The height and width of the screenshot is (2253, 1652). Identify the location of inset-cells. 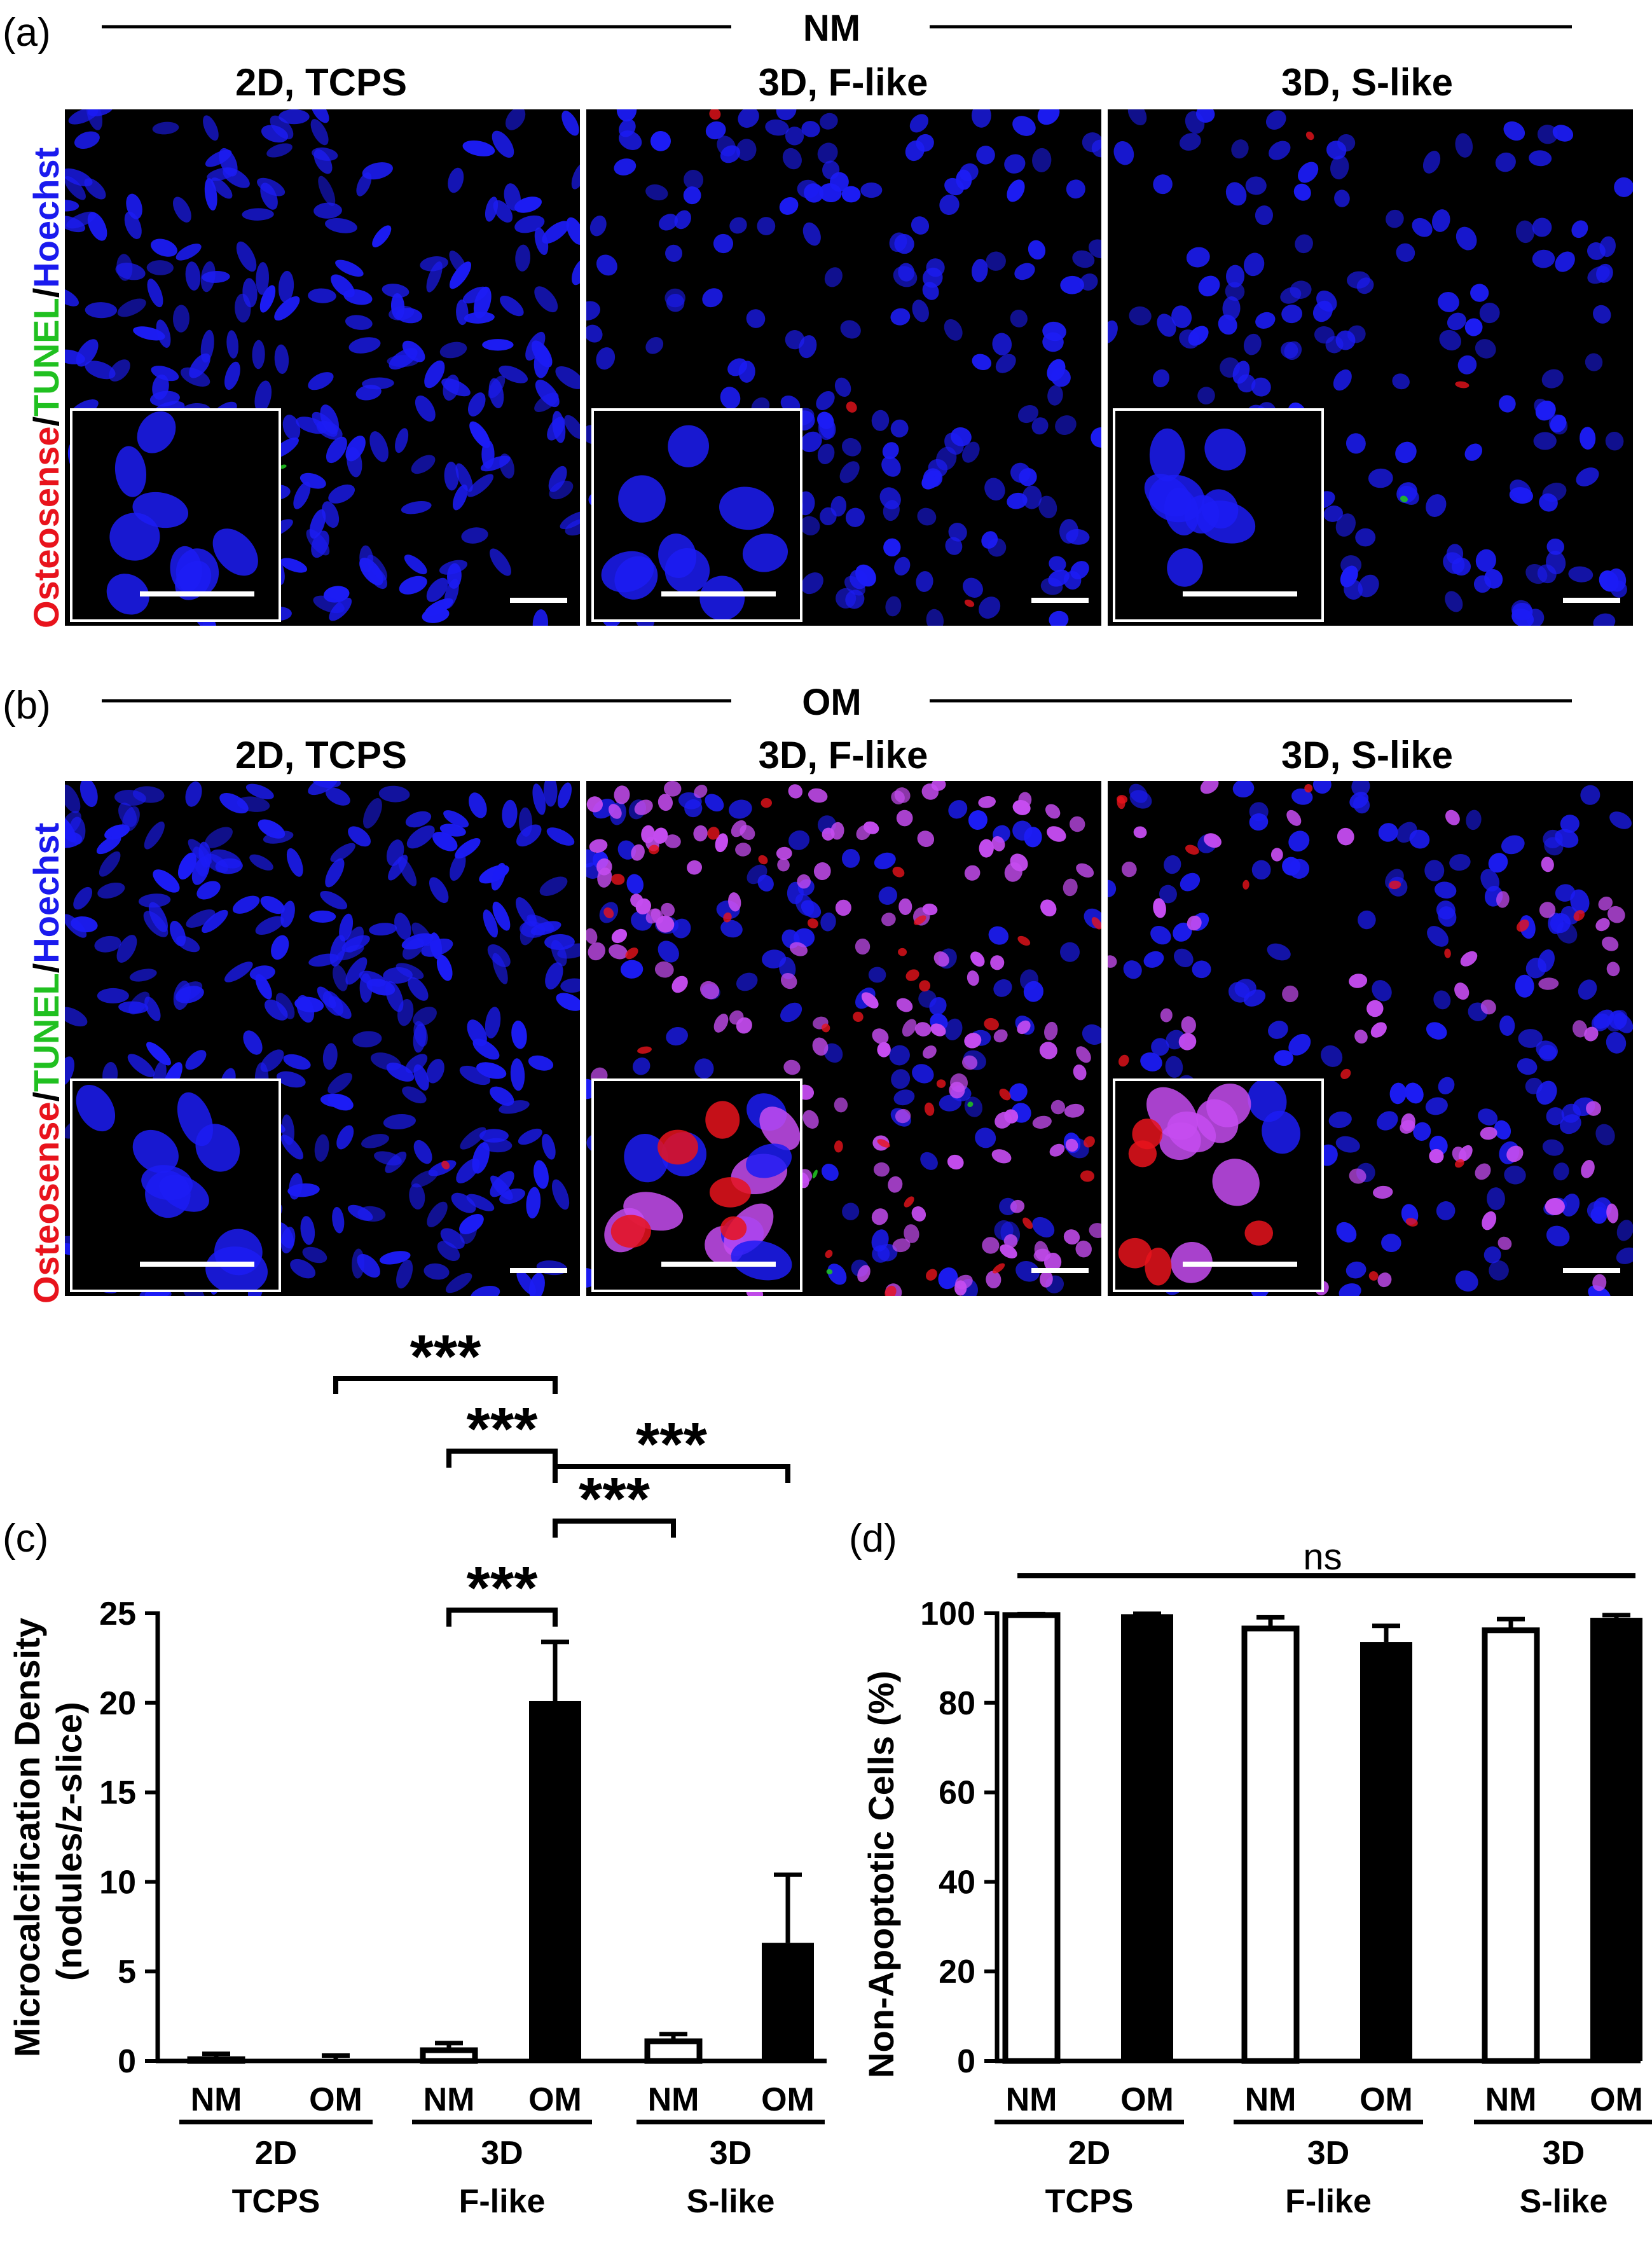
(694, 523).